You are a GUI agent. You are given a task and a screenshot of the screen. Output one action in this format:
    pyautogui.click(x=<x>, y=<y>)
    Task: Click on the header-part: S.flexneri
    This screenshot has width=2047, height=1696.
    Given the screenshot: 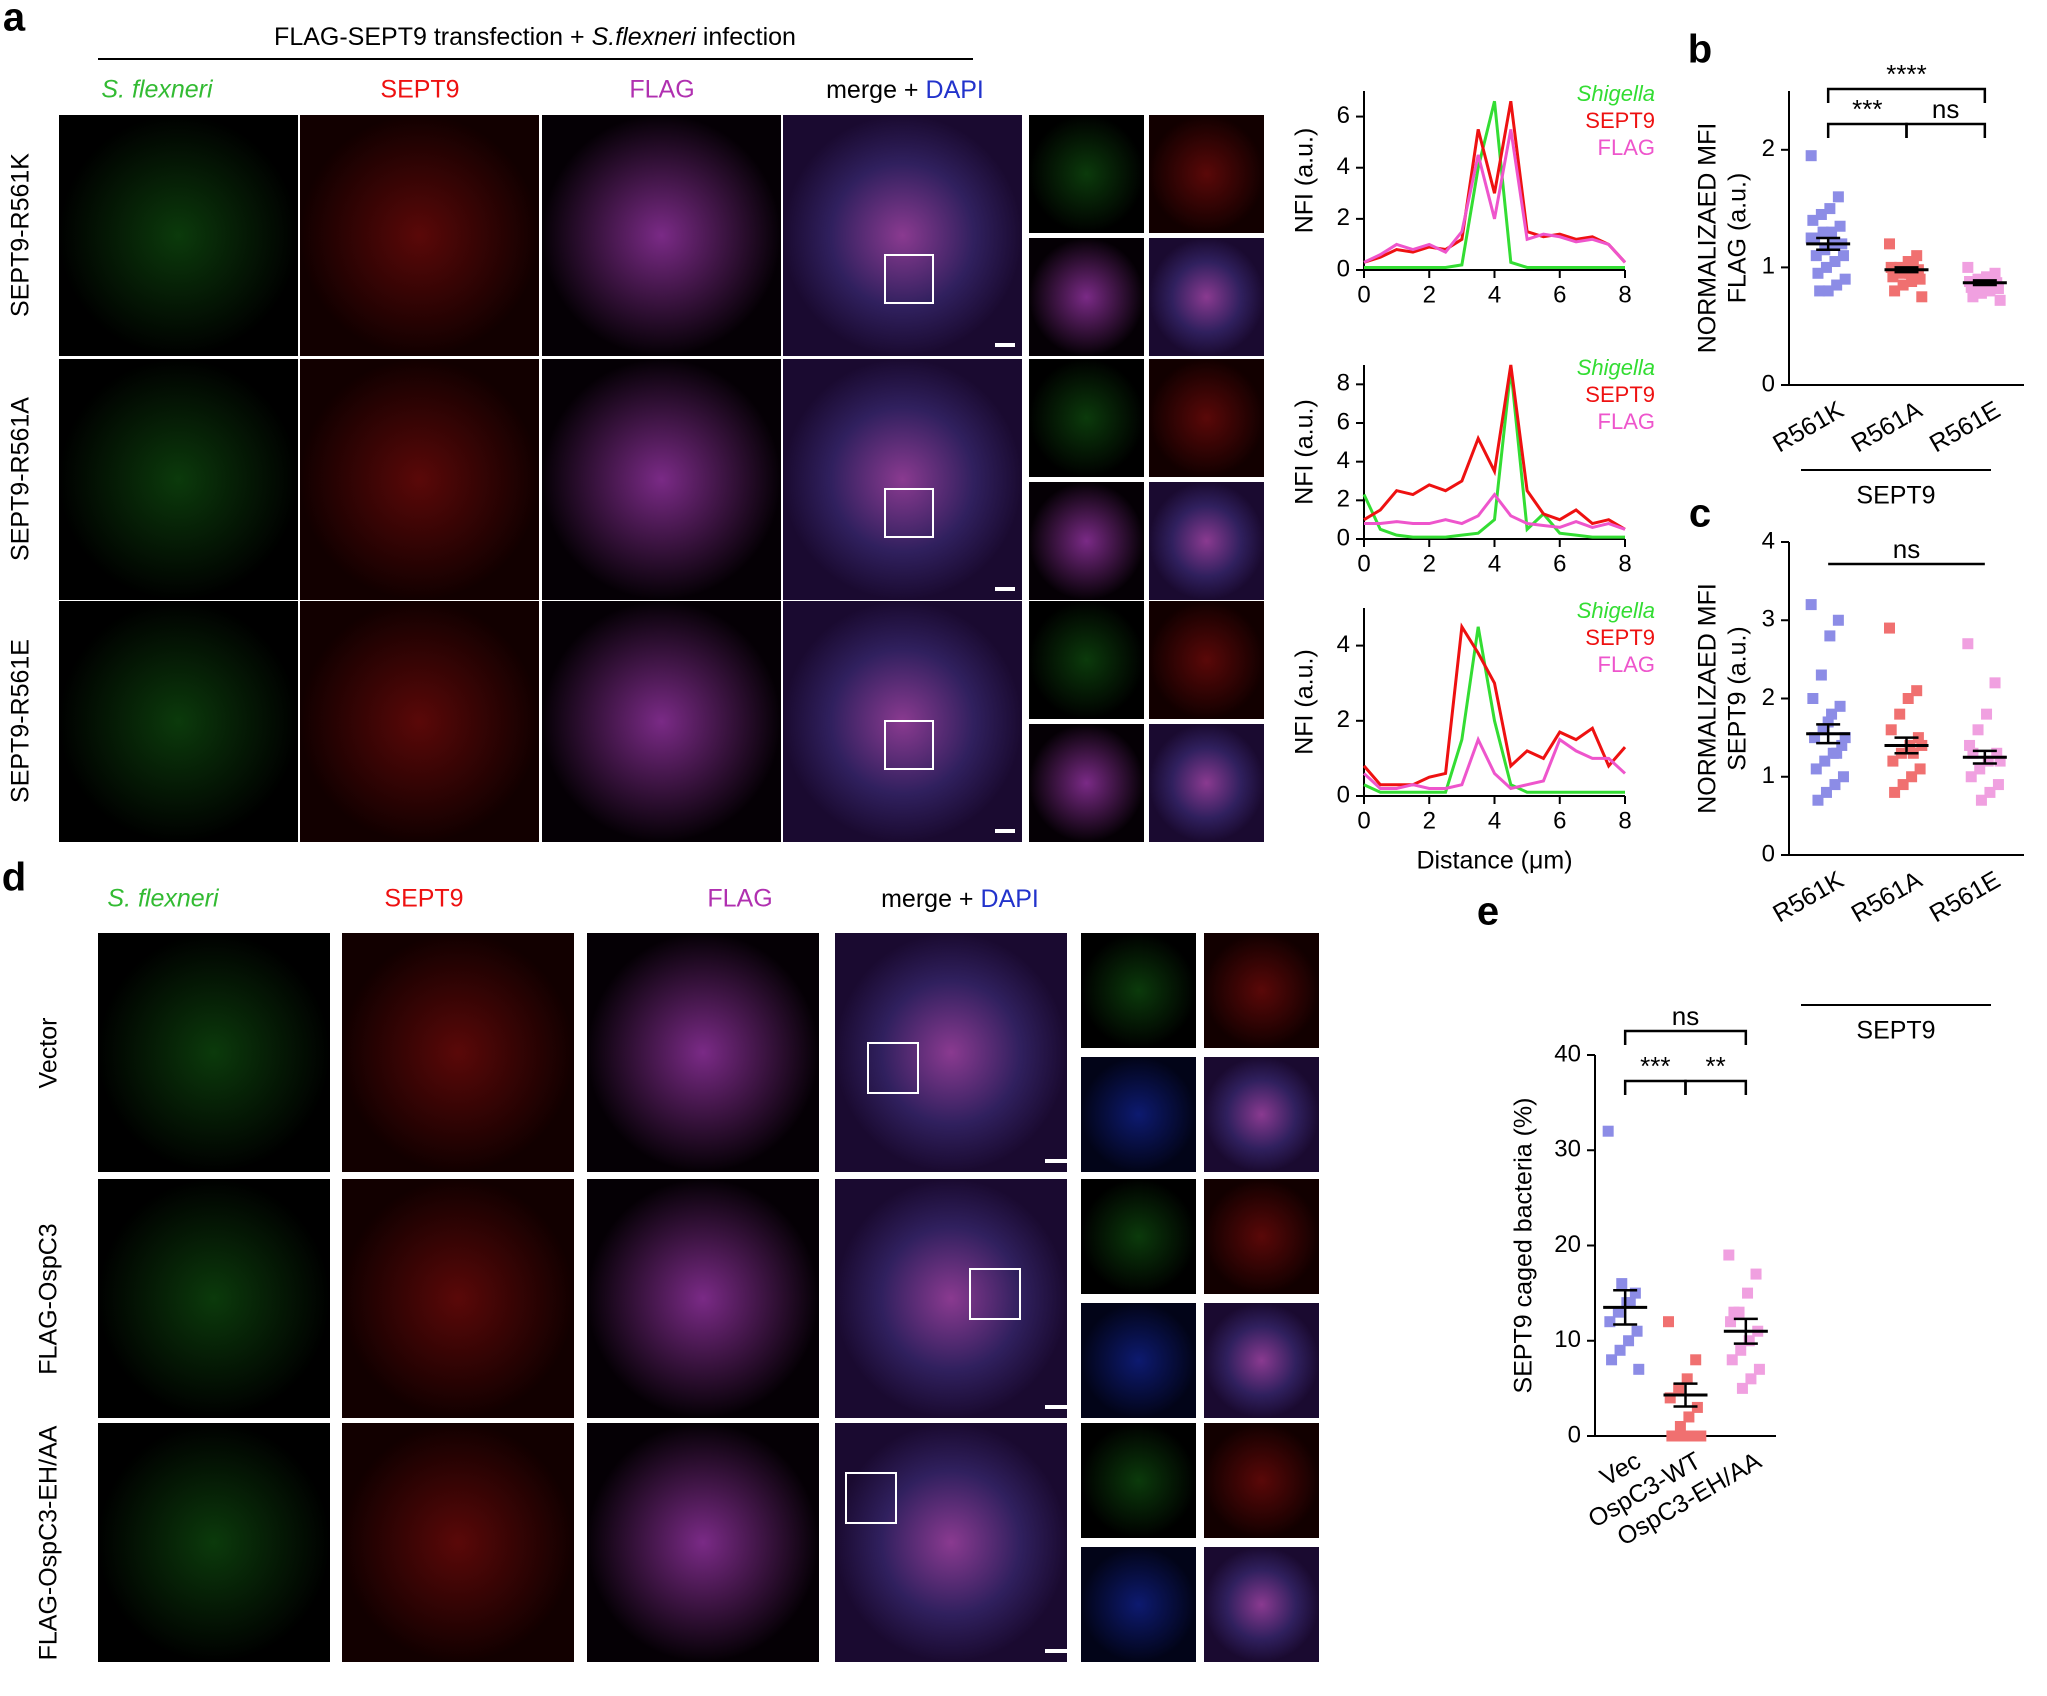 What is the action you would take?
    pyautogui.click(x=645, y=37)
    